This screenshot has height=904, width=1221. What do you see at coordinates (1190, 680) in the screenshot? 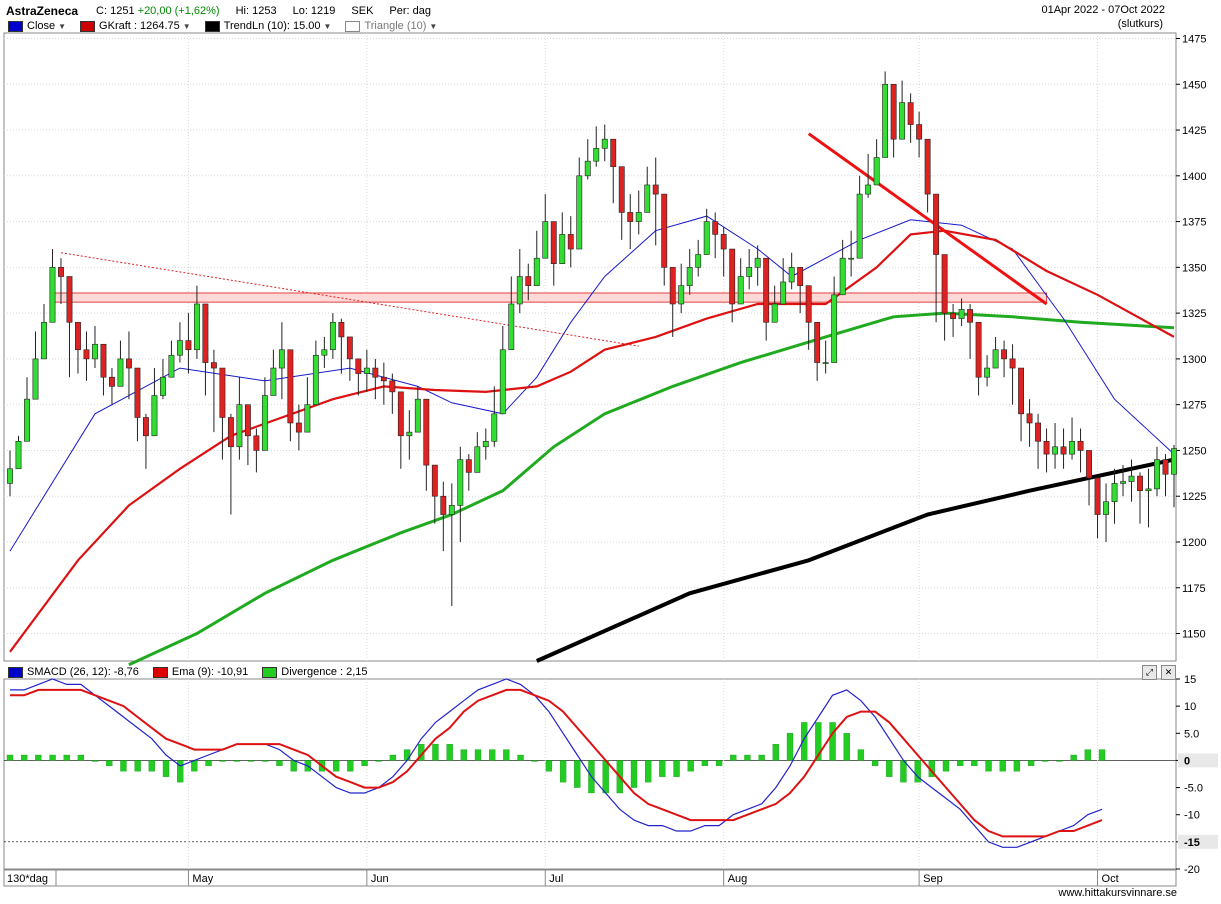
I see `indicator-tick-label: 15` at bounding box center [1190, 680].